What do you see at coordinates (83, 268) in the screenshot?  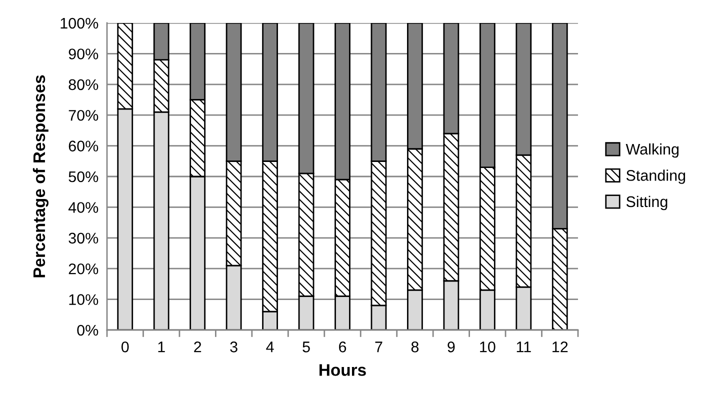 I see `y-tick-label: 20%` at bounding box center [83, 268].